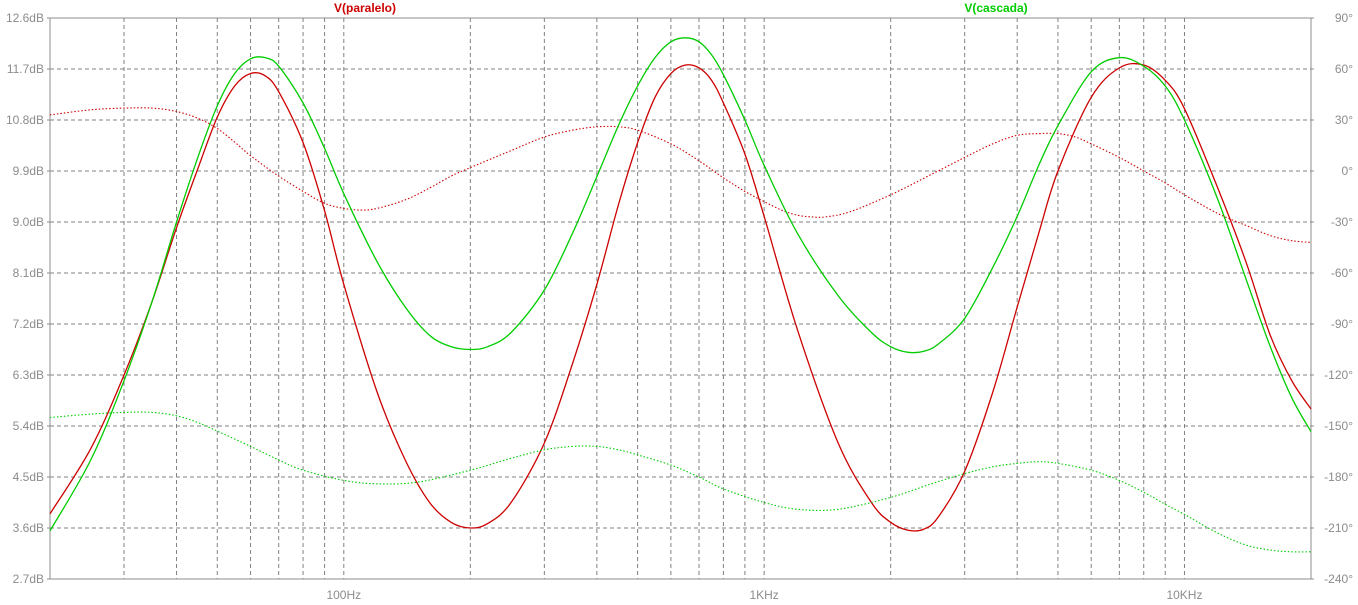  I want to click on y-right-tick-label: -90°, so click(1342, 324).